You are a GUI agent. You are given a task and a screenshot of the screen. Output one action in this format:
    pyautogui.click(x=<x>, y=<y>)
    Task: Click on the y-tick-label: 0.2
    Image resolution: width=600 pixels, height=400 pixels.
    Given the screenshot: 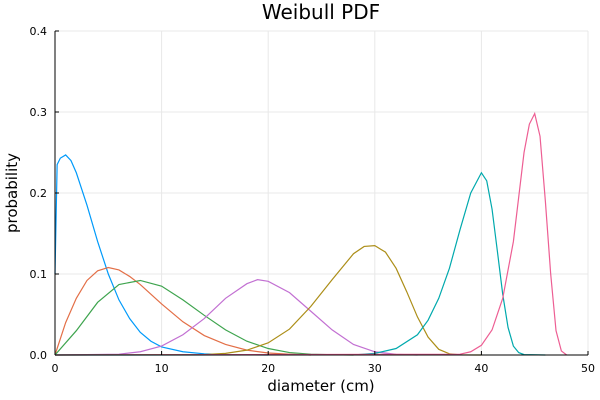 What is the action you would take?
    pyautogui.click(x=39, y=193)
    